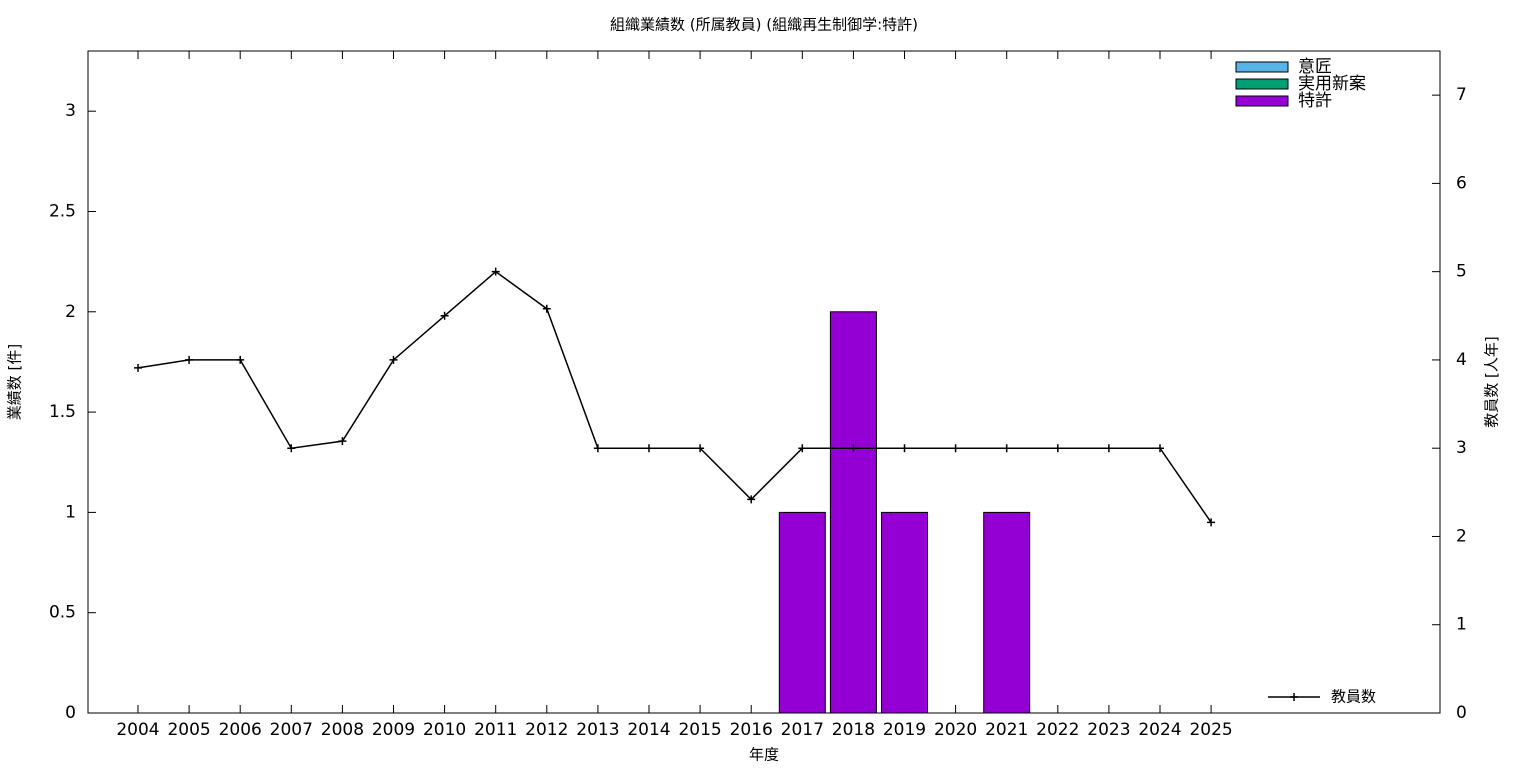 The image size is (1536, 768). I want to click on x-tick-label: 2023, so click(1108, 730).